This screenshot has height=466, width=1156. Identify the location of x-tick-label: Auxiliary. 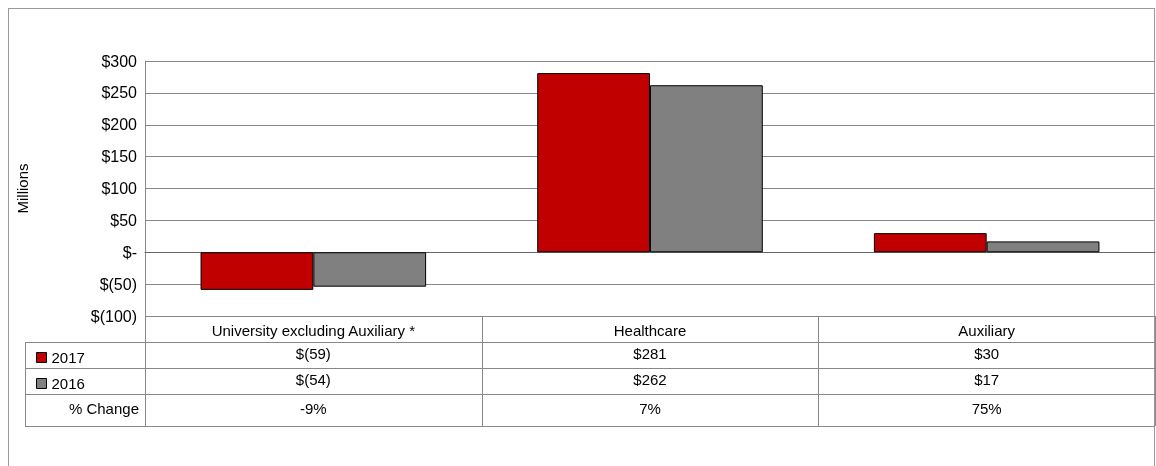
(987, 330).